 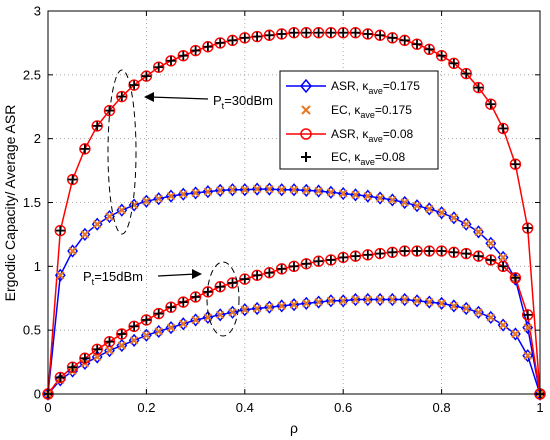 I want to click on x-tick-label: 0.8, so click(x=442, y=407).